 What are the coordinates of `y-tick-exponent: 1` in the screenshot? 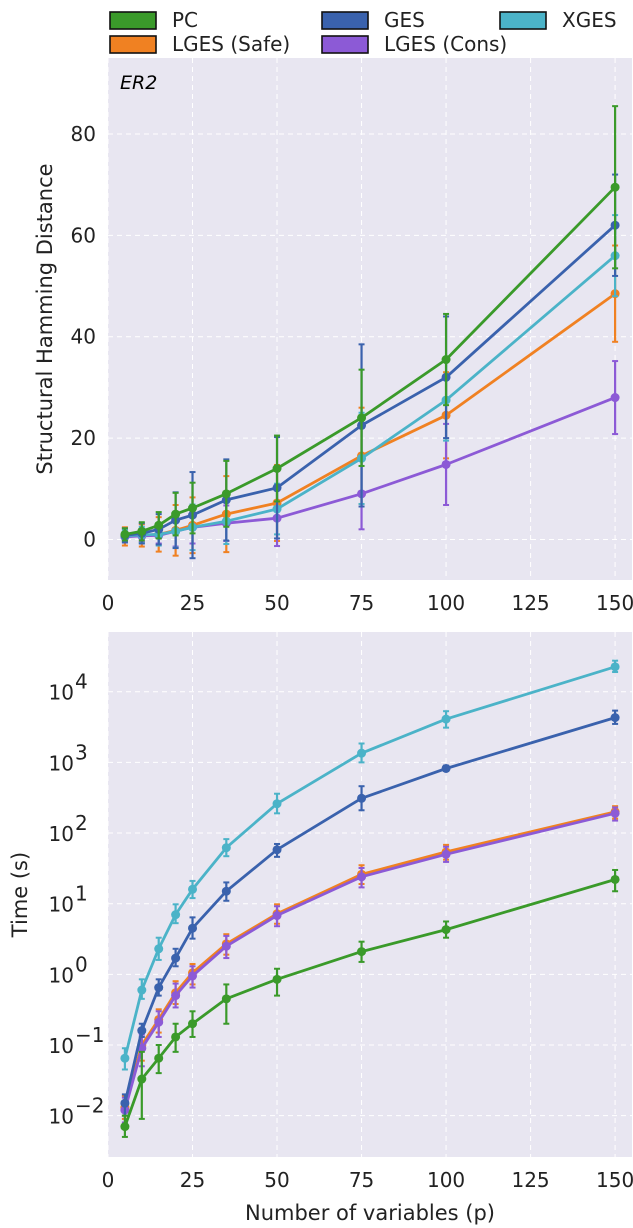 It's located at (81, 894).